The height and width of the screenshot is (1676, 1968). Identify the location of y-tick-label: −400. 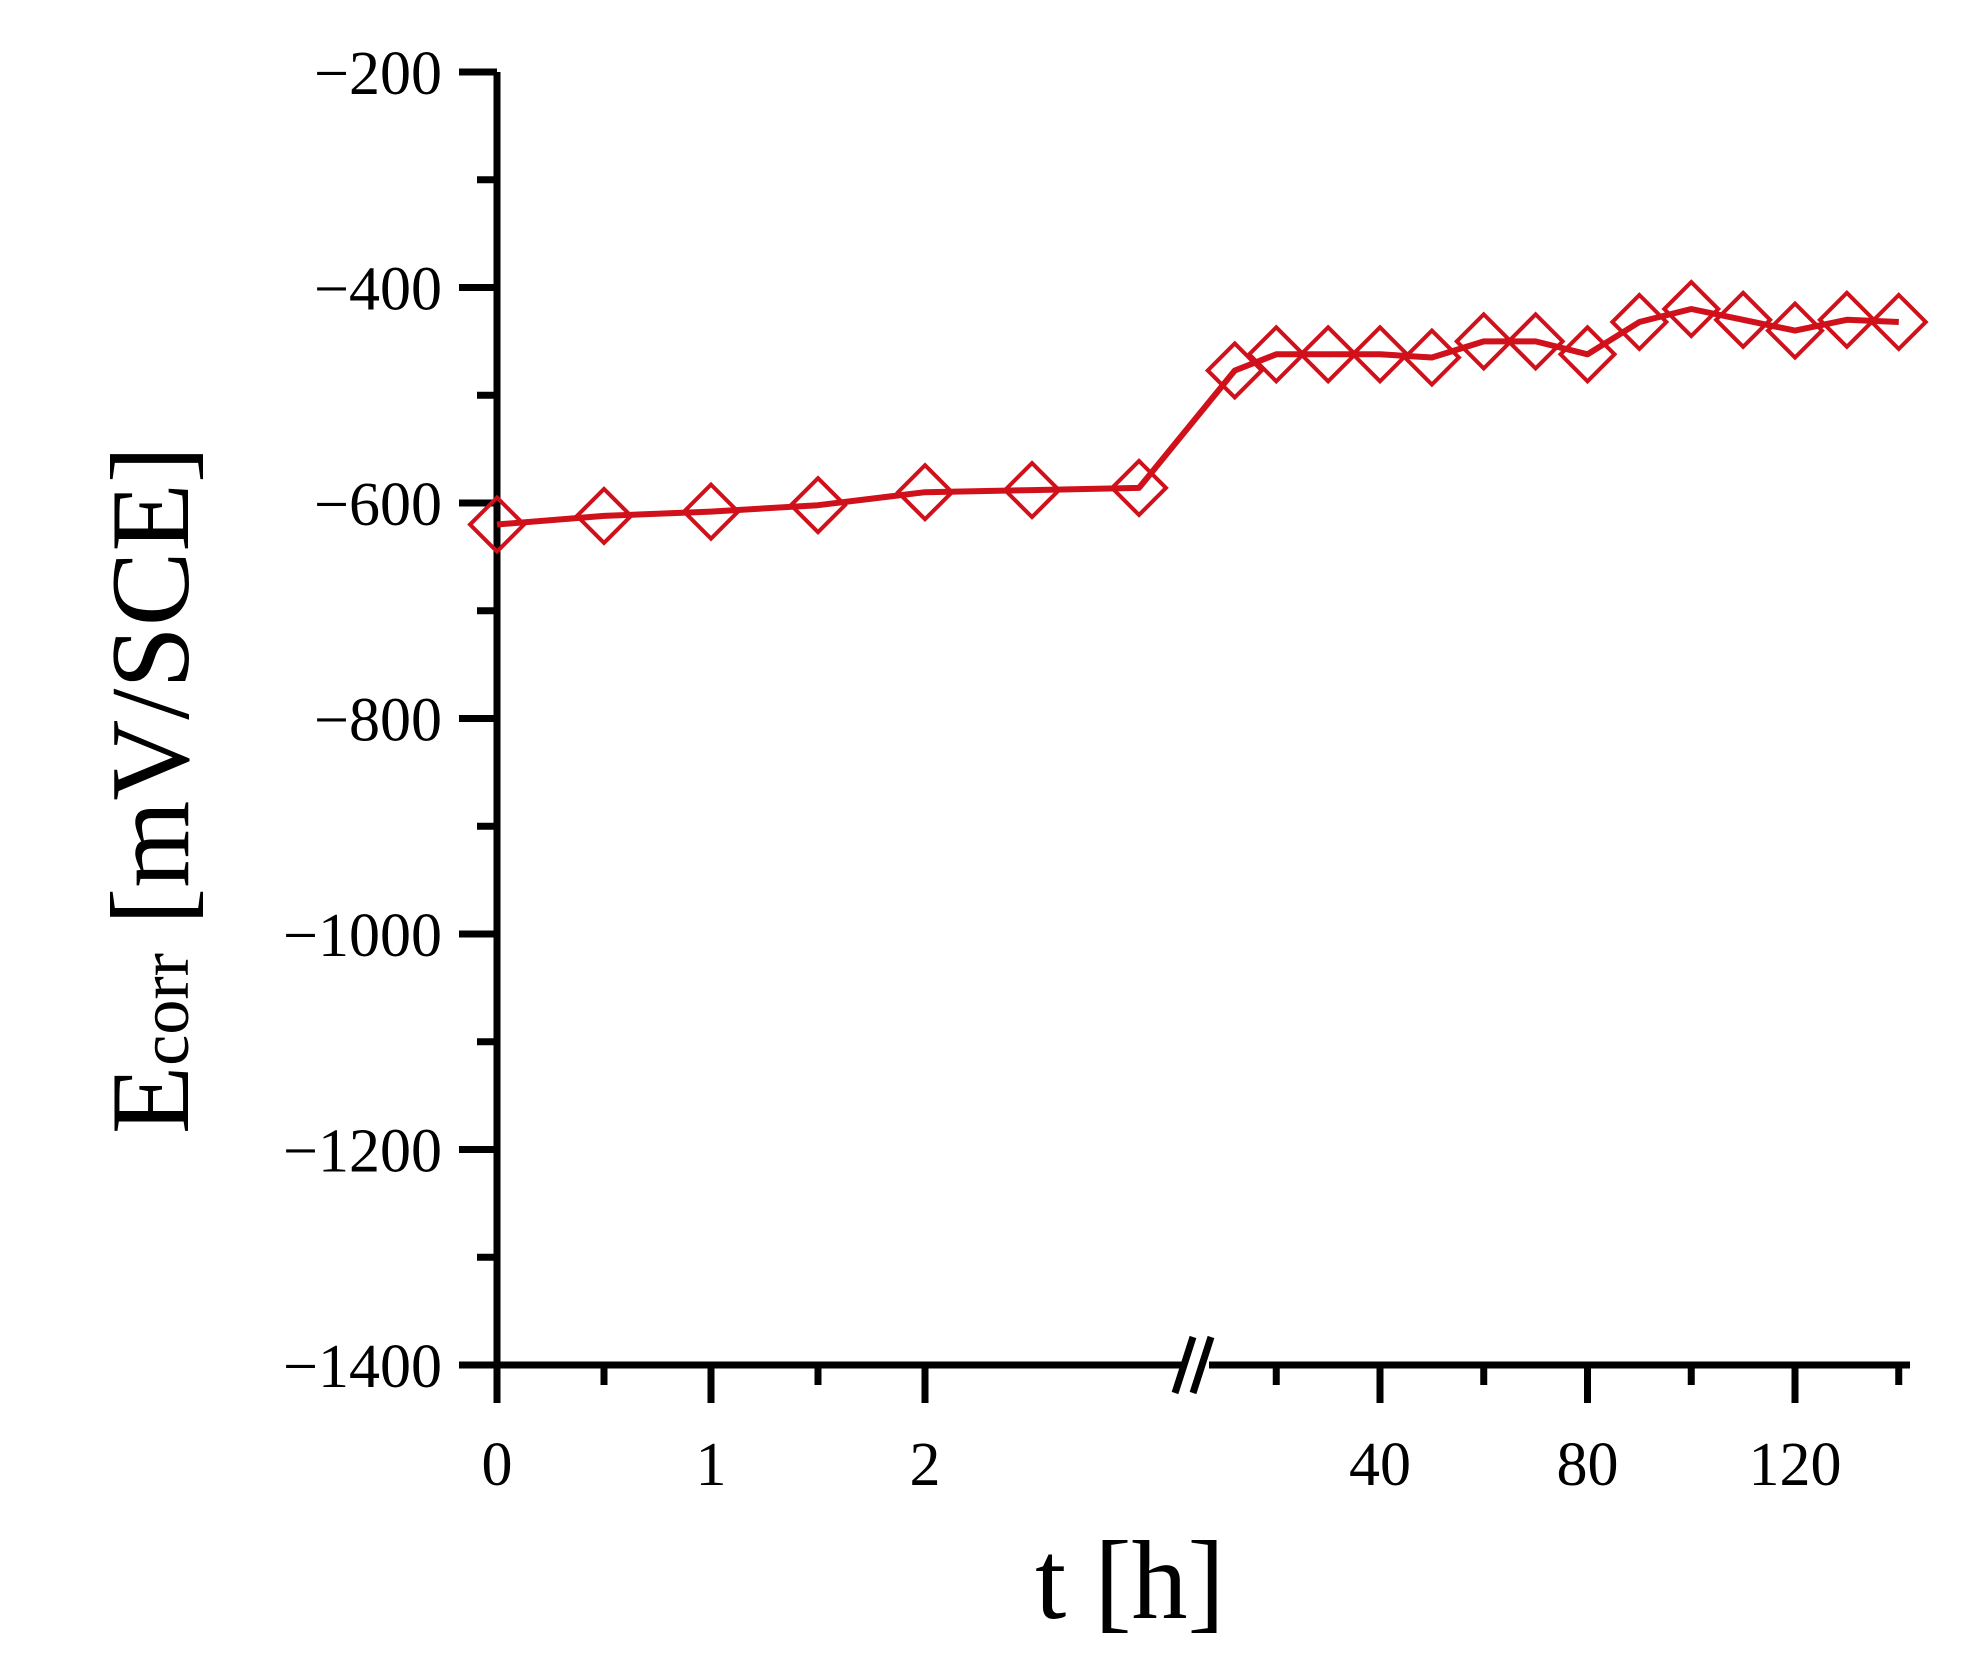
(378, 290).